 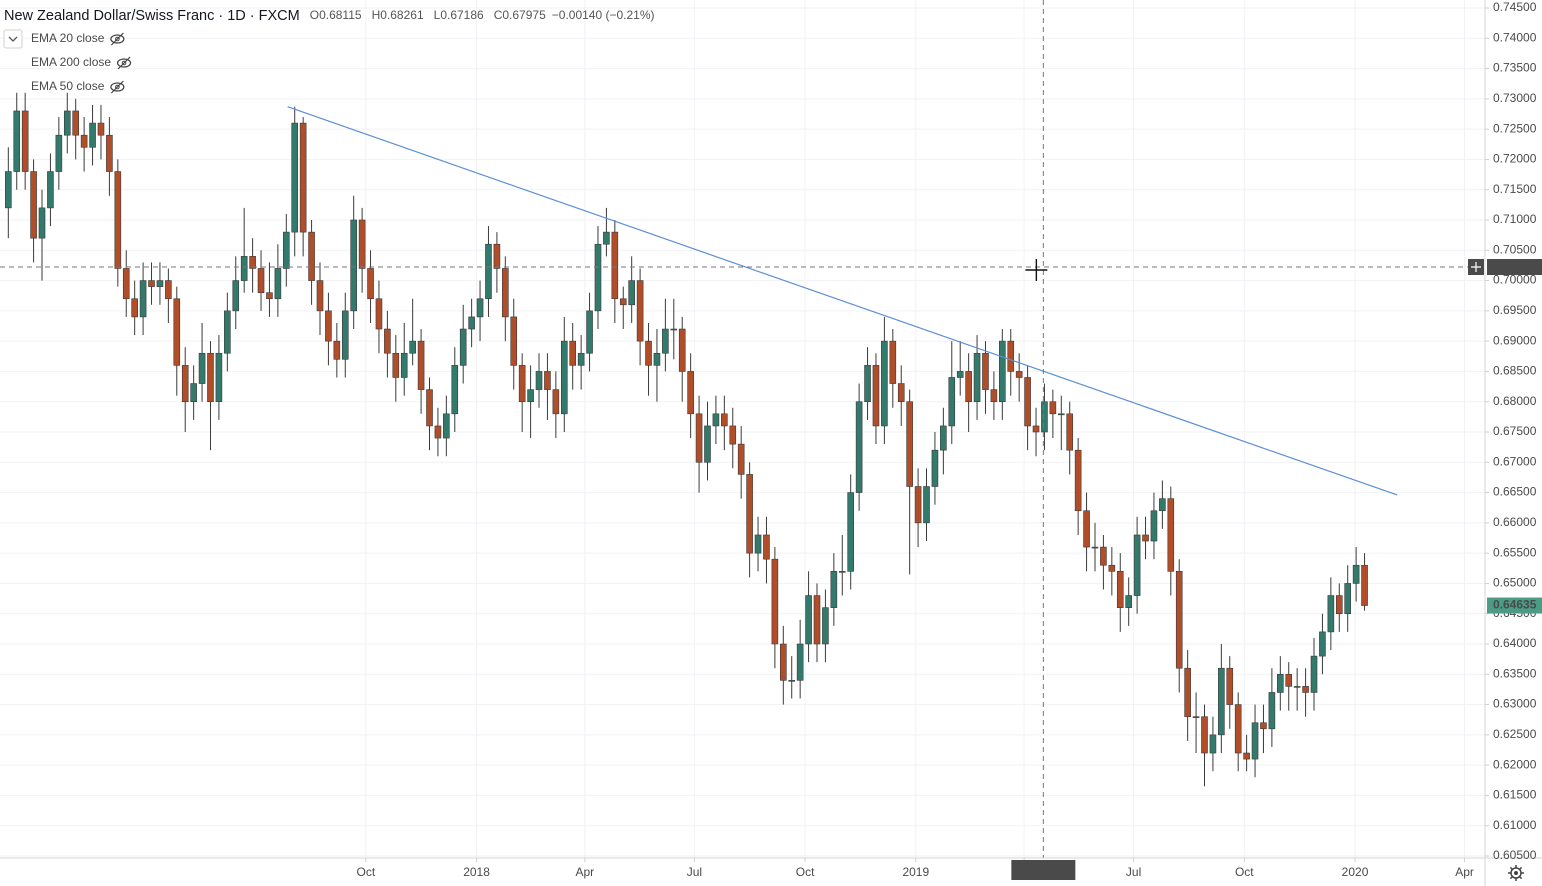 I want to click on crosshair-price-label: 0.70224, so click(x=1515, y=266).